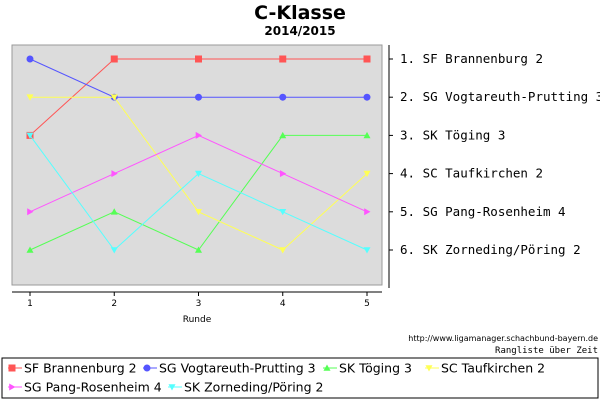 The image size is (600, 400). I want to click on rank-label: 4. SC Taufkirchen 2, so click(471, 173).